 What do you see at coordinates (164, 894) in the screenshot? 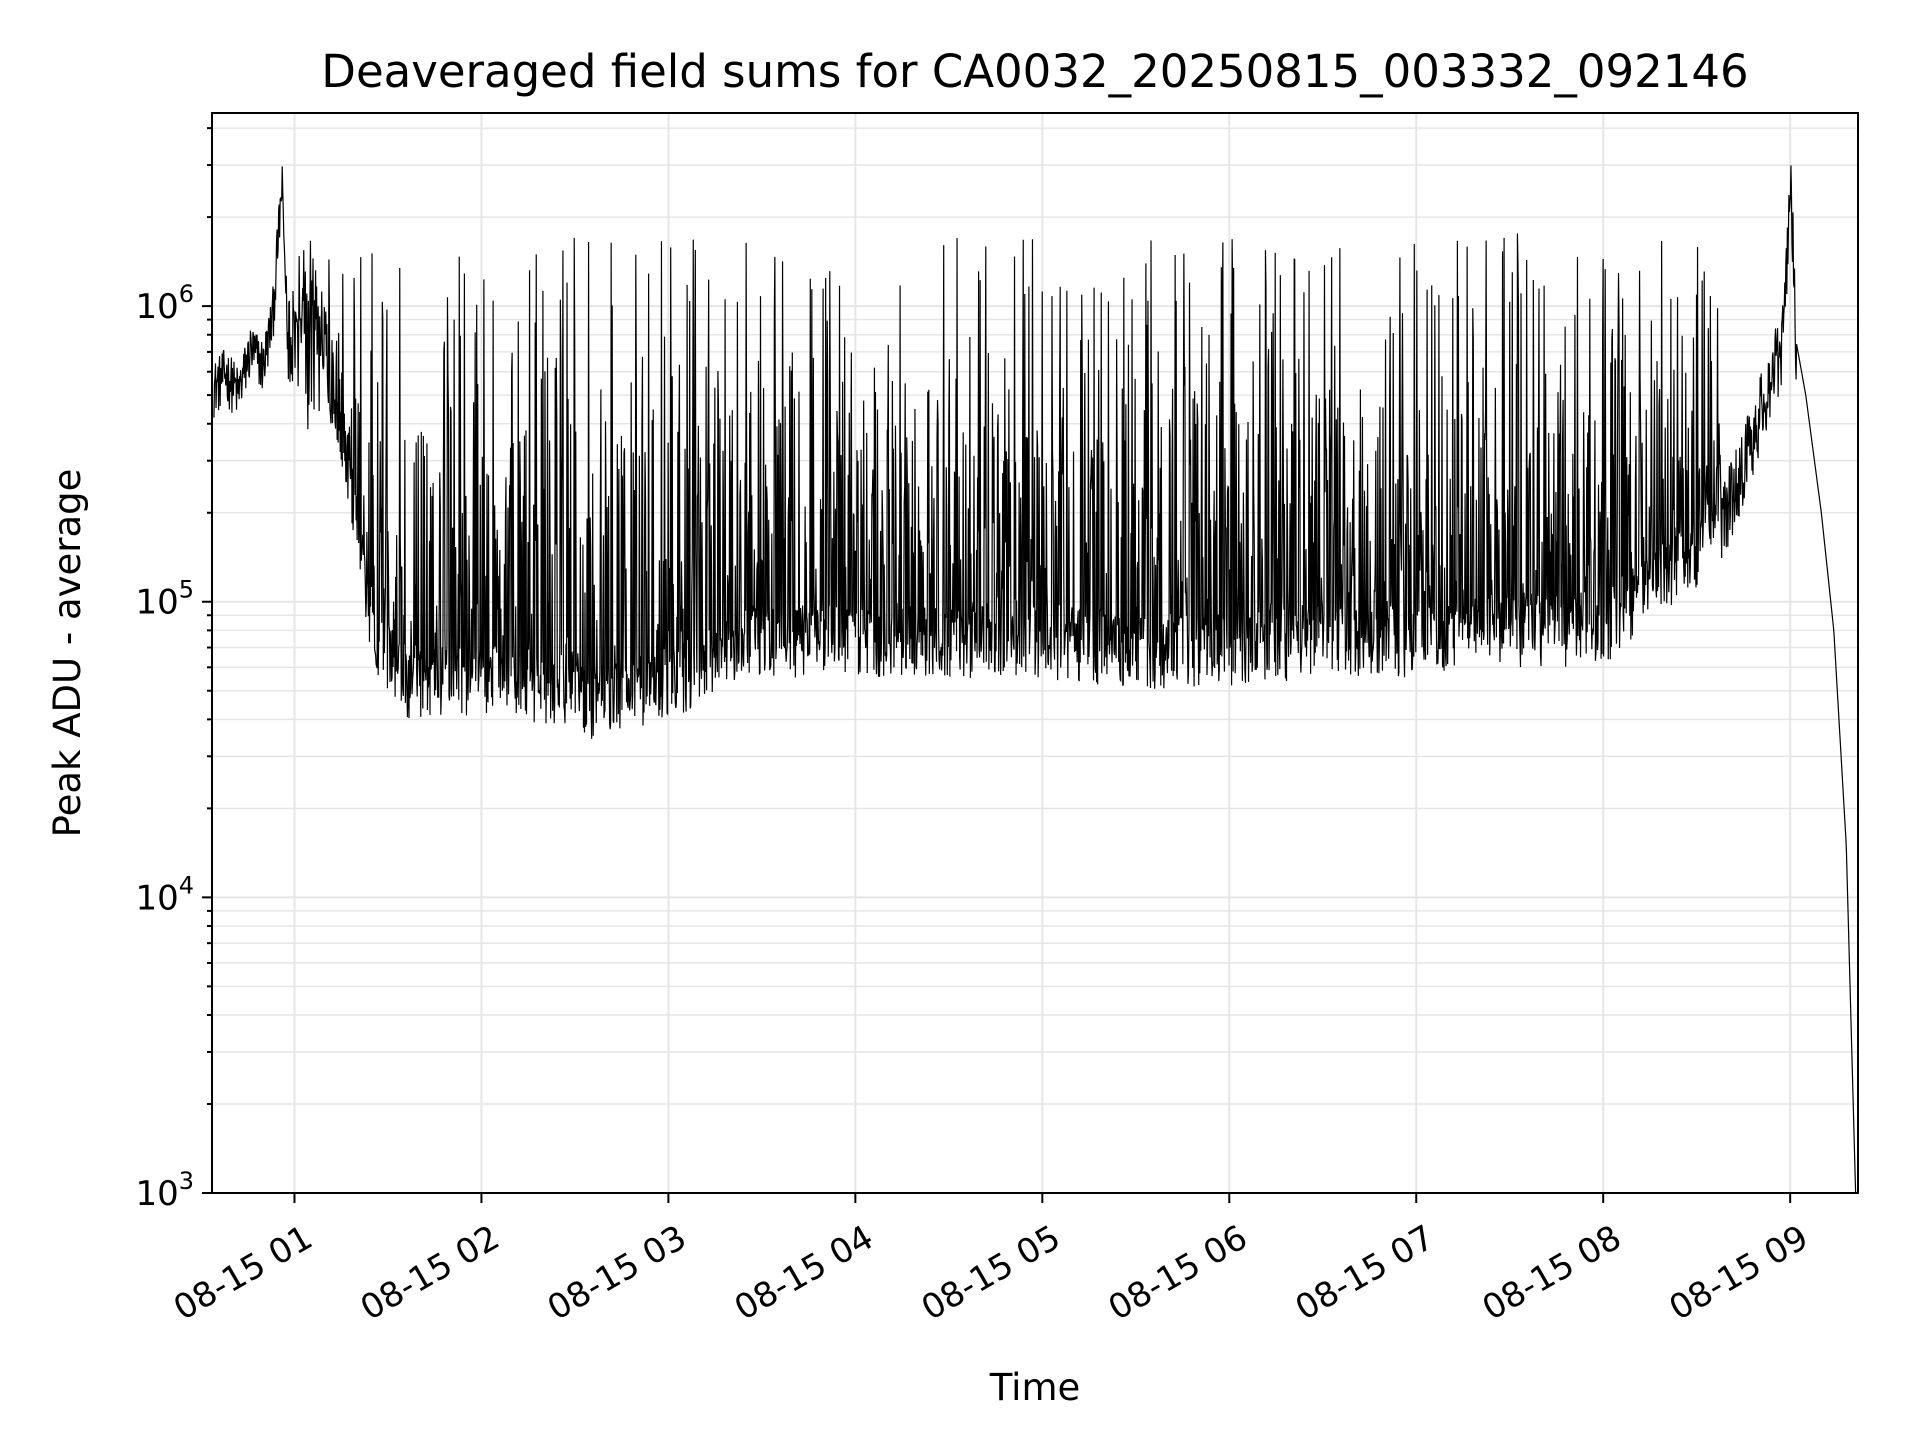
I see `y-tick-label: 10⁴` at bounding box center [164, 894].